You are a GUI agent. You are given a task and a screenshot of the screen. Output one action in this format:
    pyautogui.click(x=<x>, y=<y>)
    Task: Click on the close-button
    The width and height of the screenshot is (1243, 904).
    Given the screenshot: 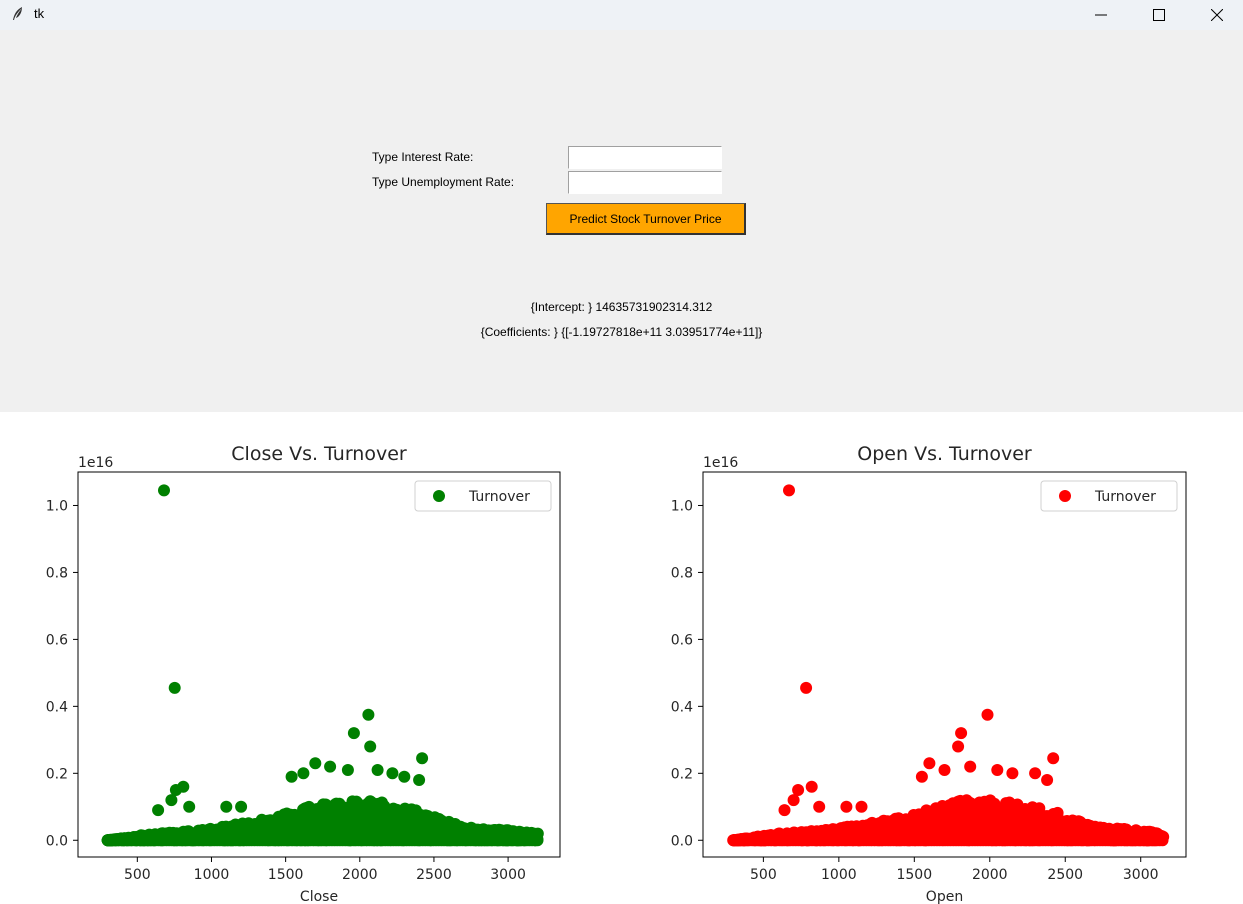 What is the action you would take?
    pyautogui.click(x=1215, y=15)
    